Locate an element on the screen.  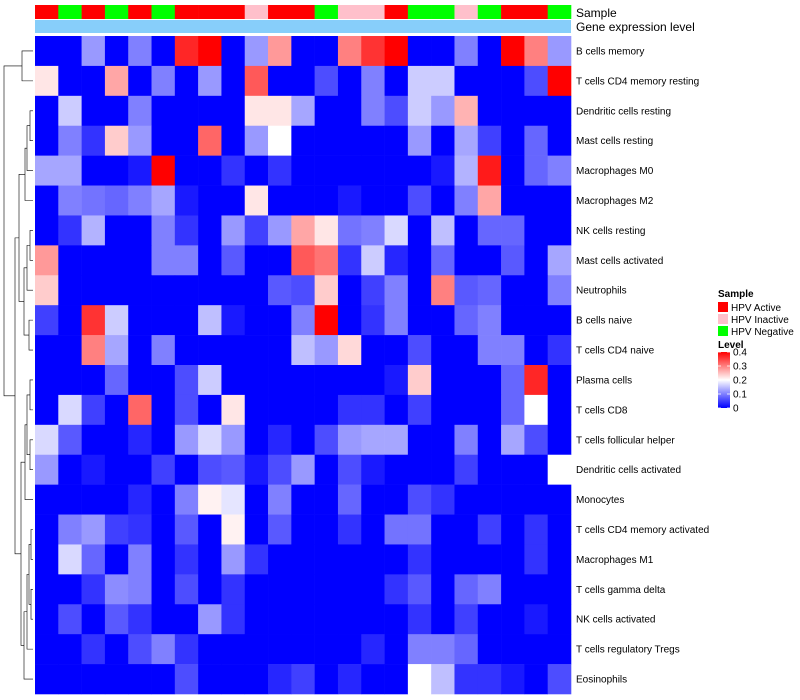
row-label: Dendritic cells activated is located at coordinates (628, 470).